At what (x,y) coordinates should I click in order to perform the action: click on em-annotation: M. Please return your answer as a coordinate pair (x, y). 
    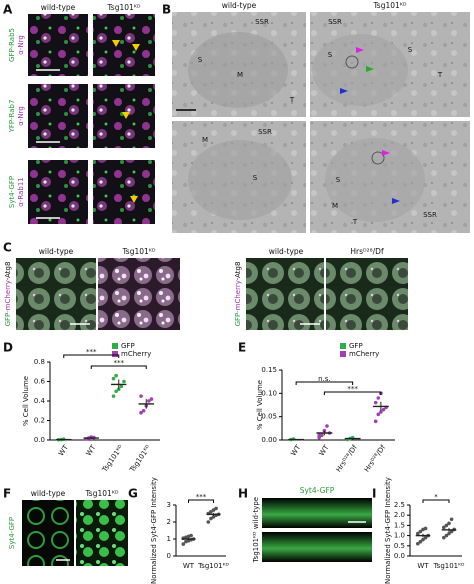
    Looking at the image, I should click on (240, 75).